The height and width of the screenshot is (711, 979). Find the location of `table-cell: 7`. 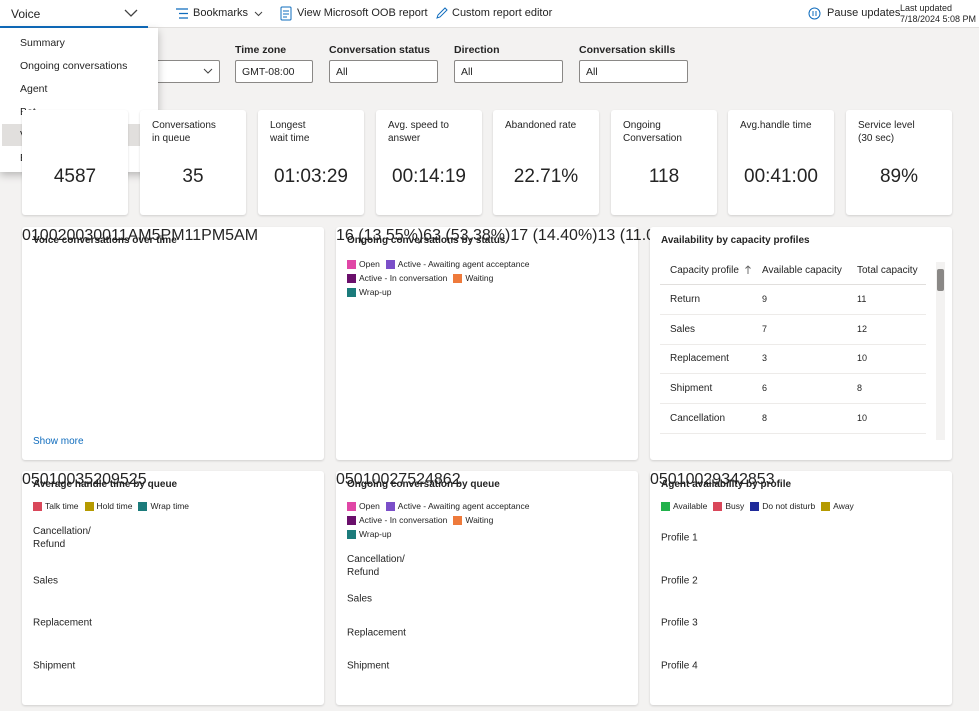

table-cell: 7 is located at coordinates (765, 328).